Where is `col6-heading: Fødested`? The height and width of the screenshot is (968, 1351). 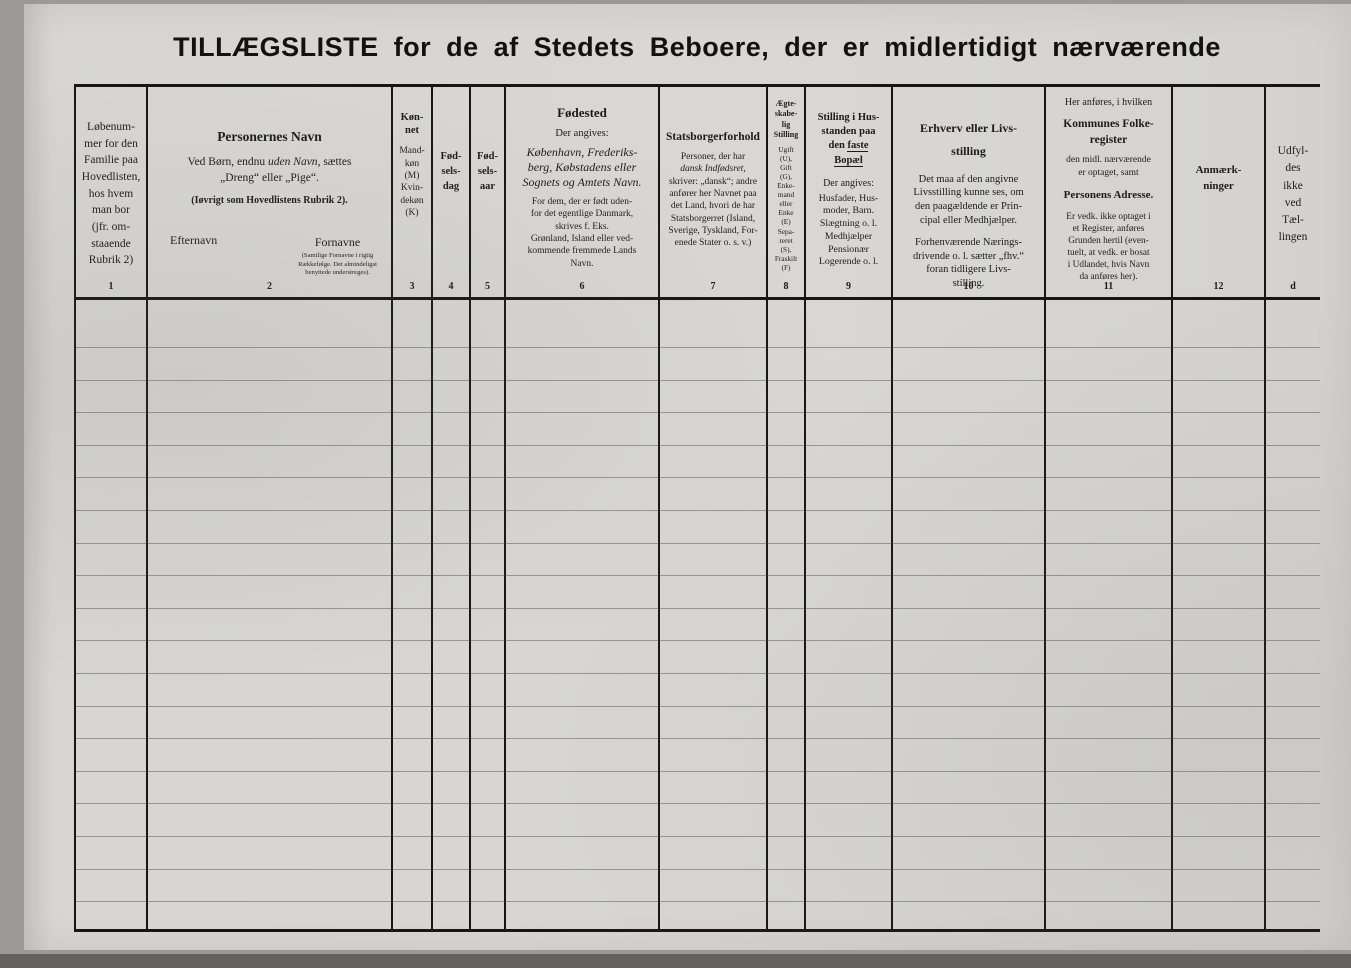 col6-heading: Fødested is located at coordinates (582, 112).